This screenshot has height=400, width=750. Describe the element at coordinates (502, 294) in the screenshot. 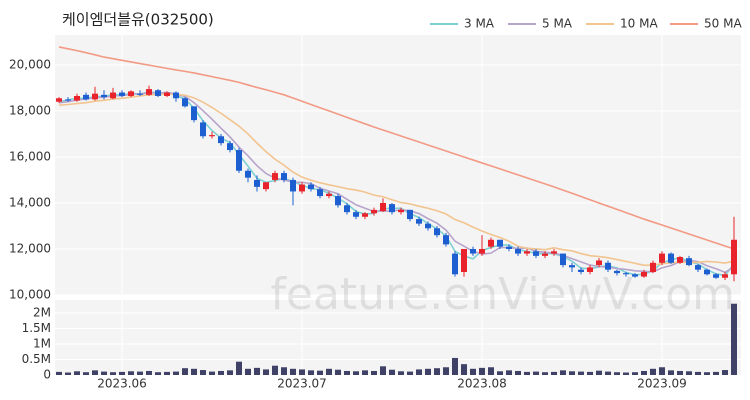

I see `watermark: feature.enViewV.com` at that location.